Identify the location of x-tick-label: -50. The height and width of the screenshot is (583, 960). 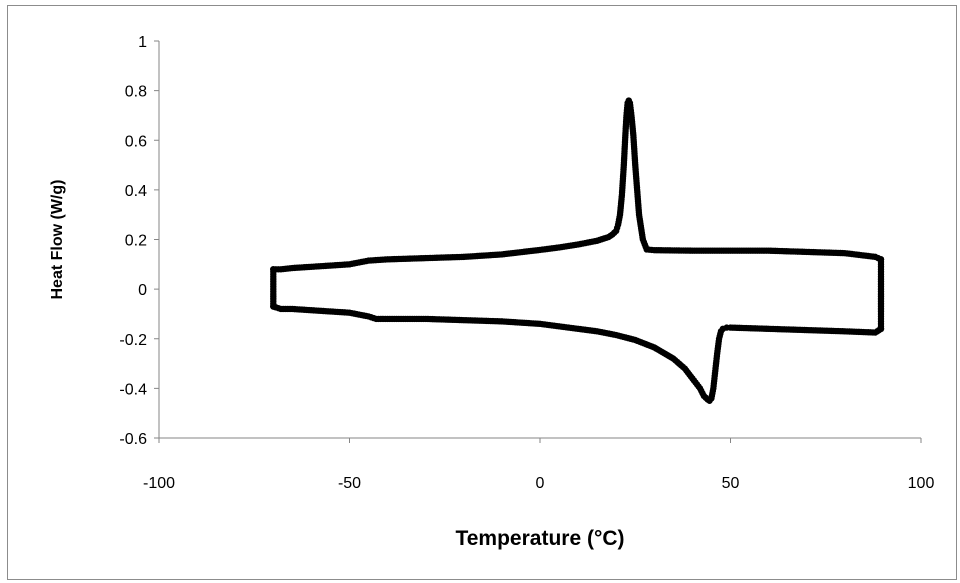
(349, 483).